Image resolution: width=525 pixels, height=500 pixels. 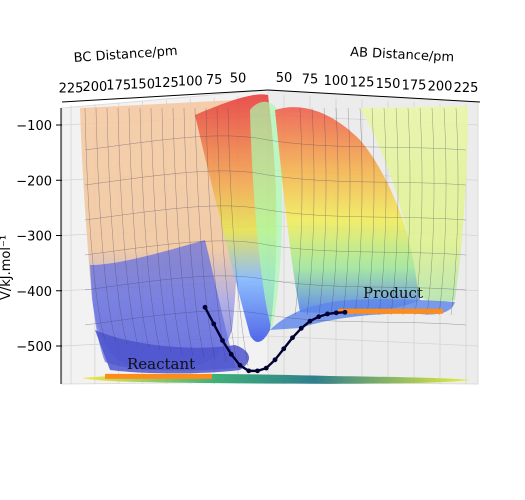 What do you see at coordinates (34, 292) in the screenshot?
I see `z-tick-label: −400` at bounding box center [34, 292].